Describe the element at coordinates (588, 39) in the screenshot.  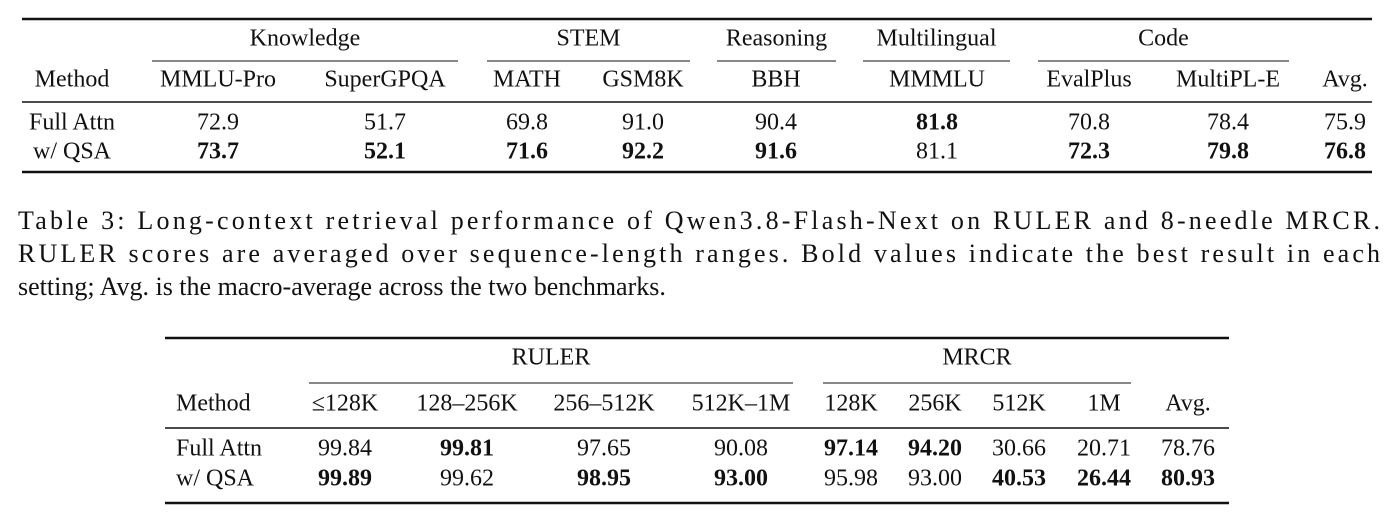
I see `group-header: STEM` at that location.